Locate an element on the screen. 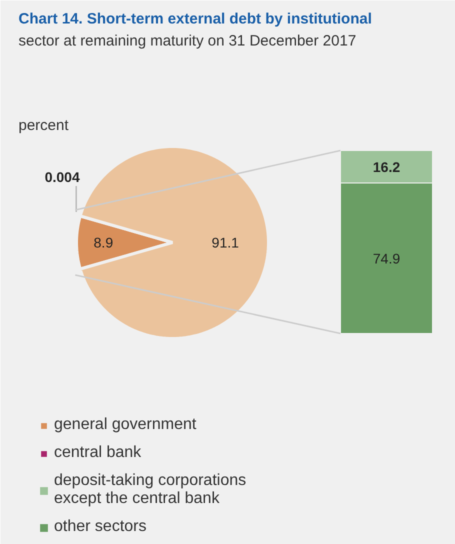 The width and height of the screenshot is (455, 544). data-label: 0.004 is located at coordinates (62, 177).